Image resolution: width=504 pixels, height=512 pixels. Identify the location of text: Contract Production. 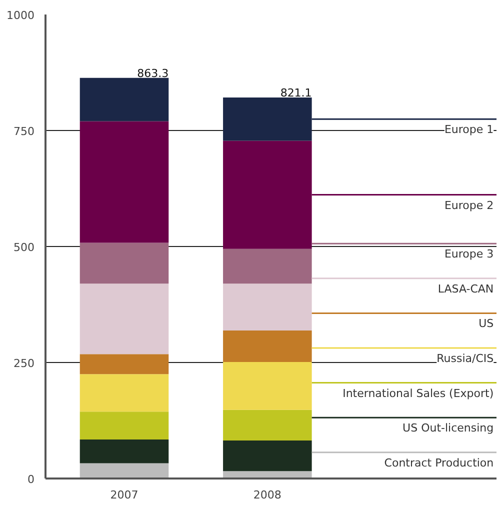
(439, 463).